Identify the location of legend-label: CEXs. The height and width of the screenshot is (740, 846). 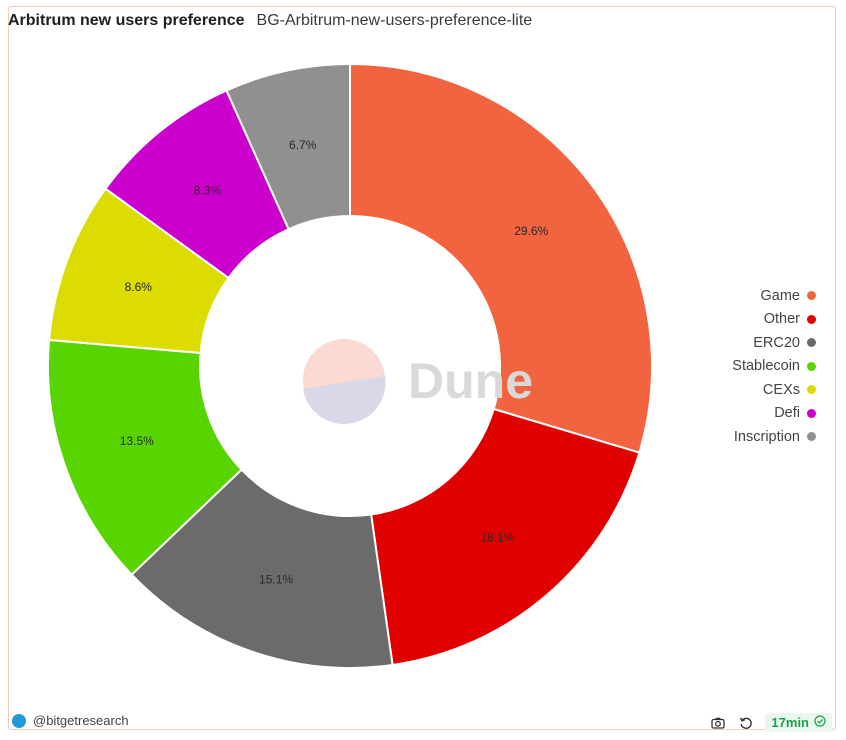
(781, 389).